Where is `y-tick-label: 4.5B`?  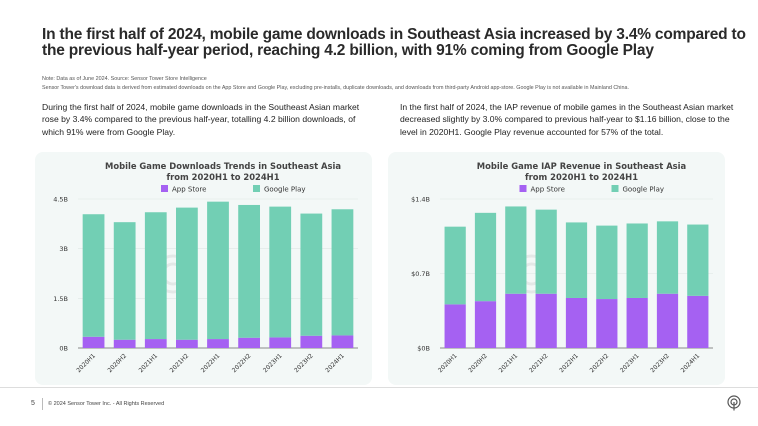
y-tick-label: 4.5B is located at coordinates (60, 200).